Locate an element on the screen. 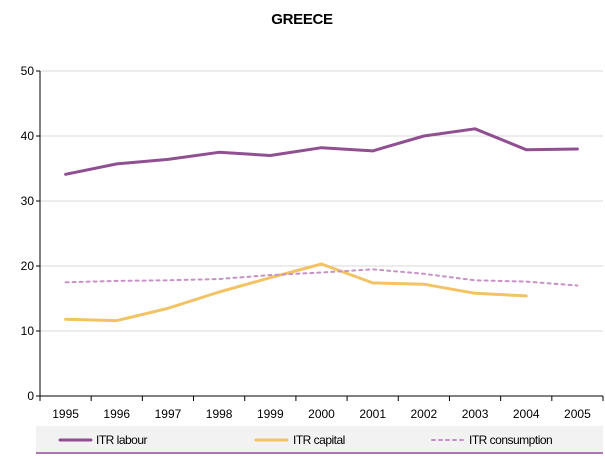 The height and width of the screenshot is (459, 605). legend-label-3: ITR consumption is located at coordinates (510, 440).